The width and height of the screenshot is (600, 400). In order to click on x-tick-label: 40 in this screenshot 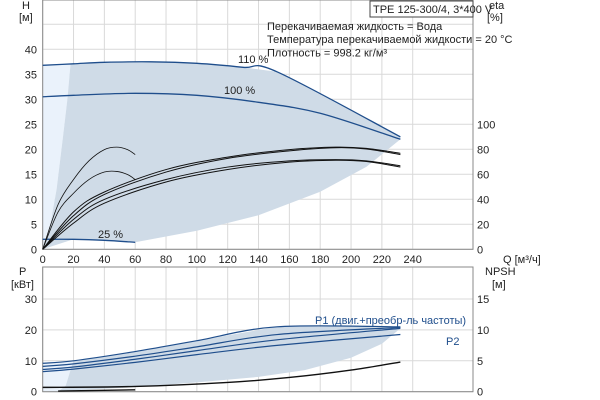, I will do `click(104, 260)`.